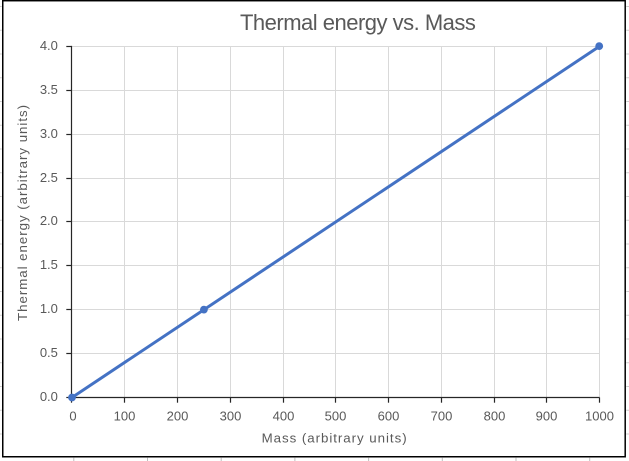  I want to click on svg-text:Thermal energy (arbitrary unit: Thermal energy (arbitrary units), so click(22, 212).